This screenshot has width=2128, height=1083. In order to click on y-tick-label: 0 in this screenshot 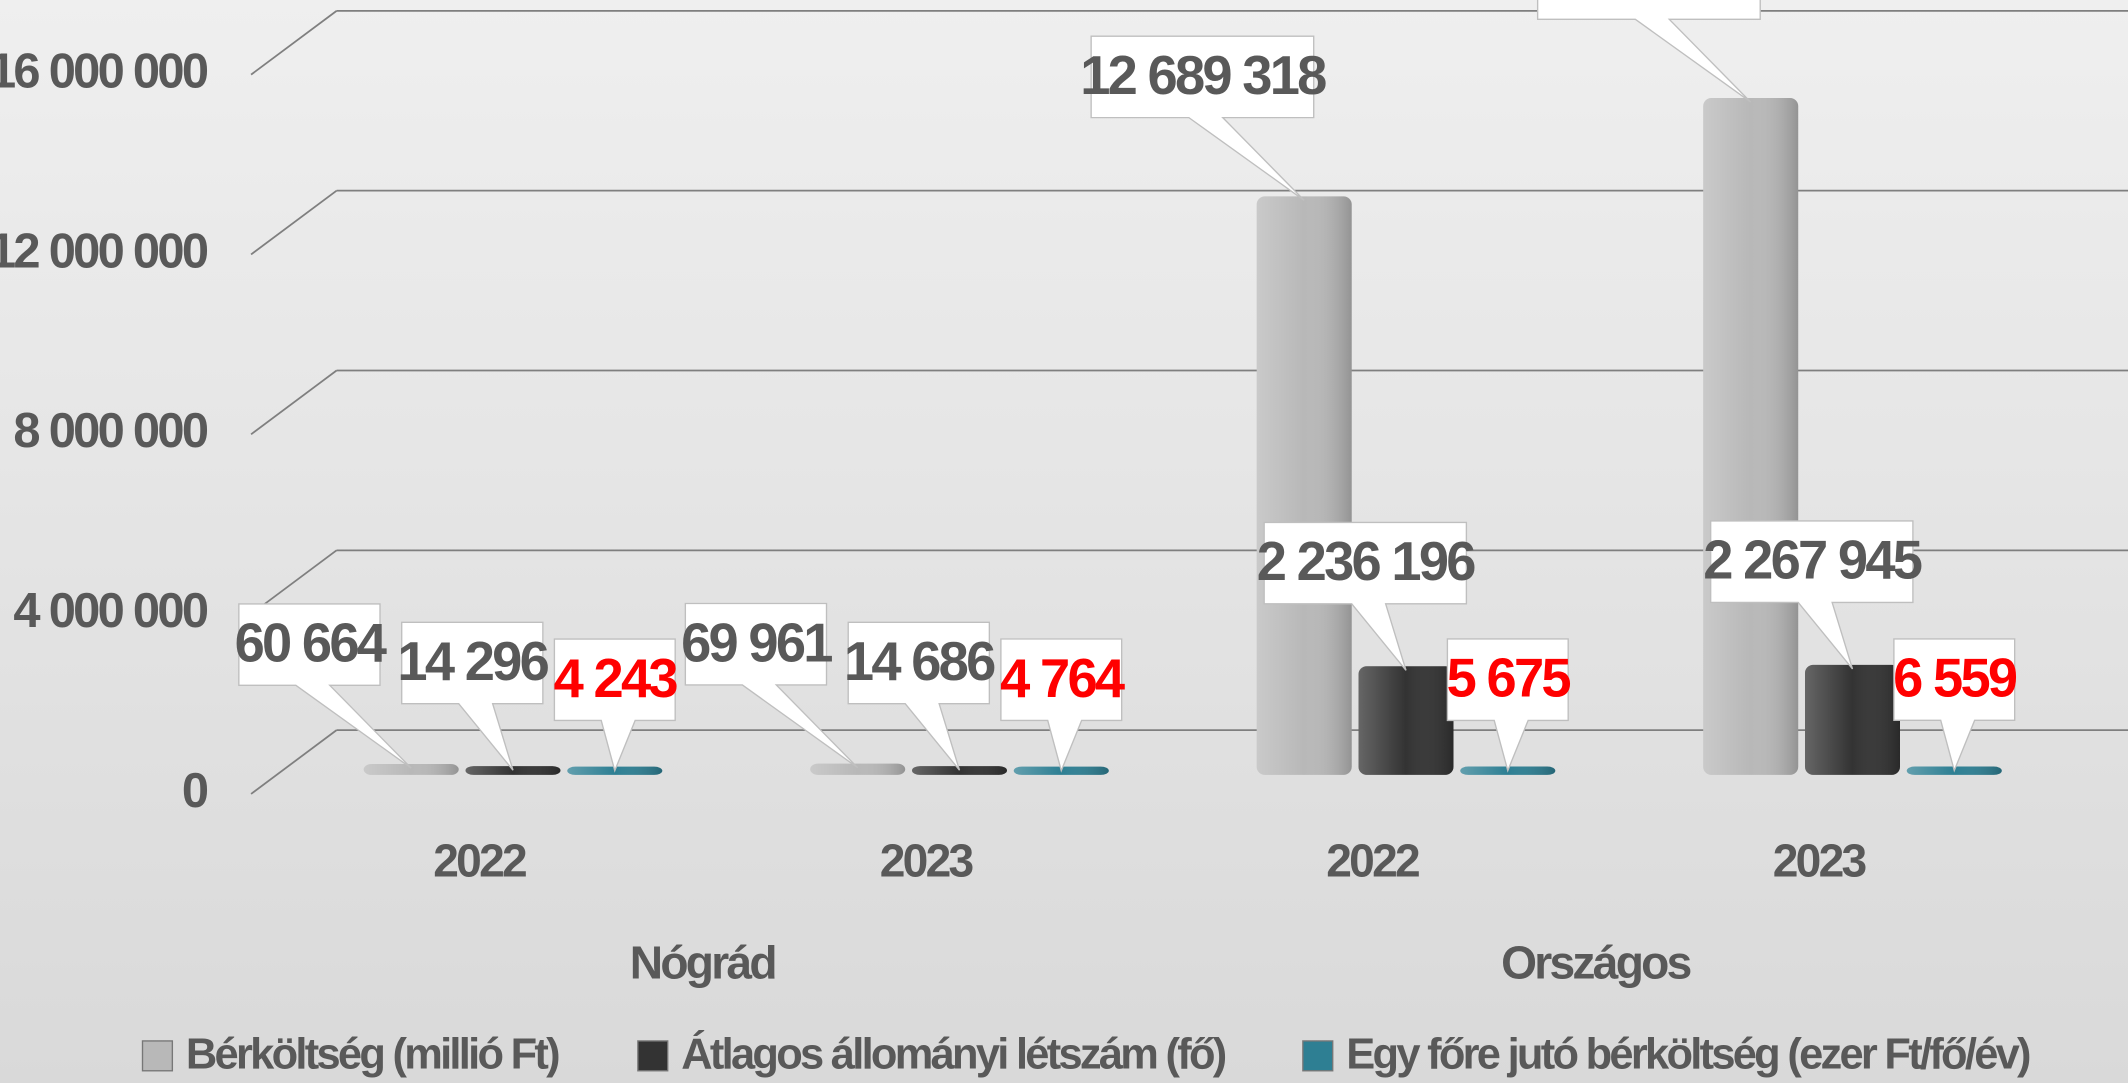, I will do `click(195, 791)`.